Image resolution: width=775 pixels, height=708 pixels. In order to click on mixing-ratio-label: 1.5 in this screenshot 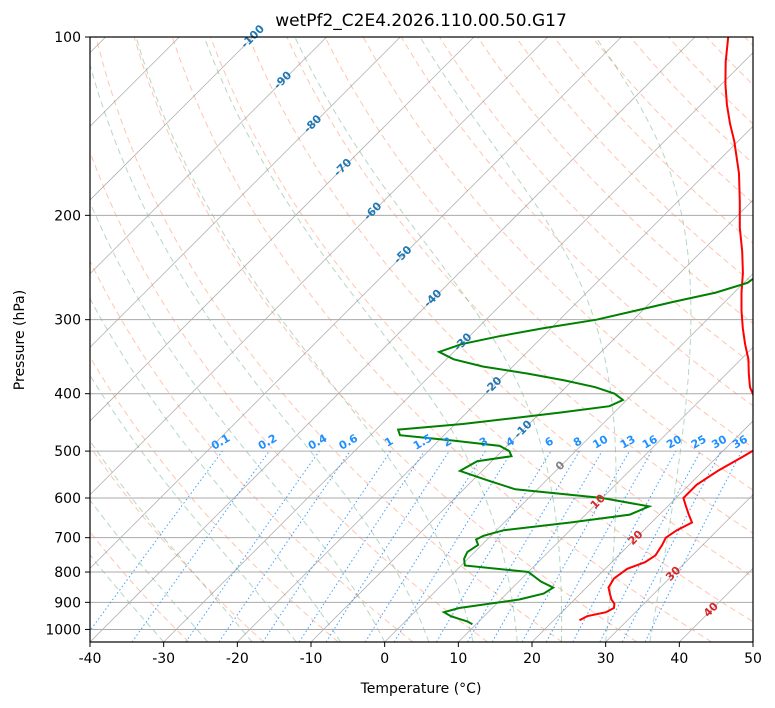, I will do `click(422, 442)`.